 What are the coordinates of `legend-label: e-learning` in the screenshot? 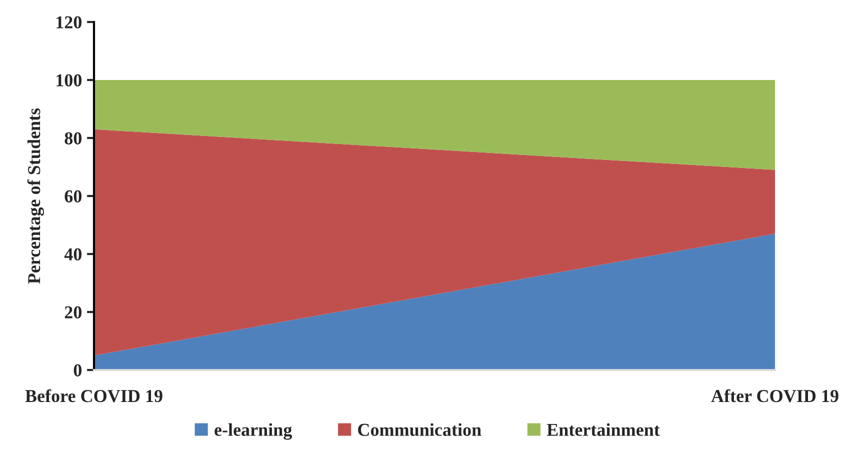 It's located at (253, 431).